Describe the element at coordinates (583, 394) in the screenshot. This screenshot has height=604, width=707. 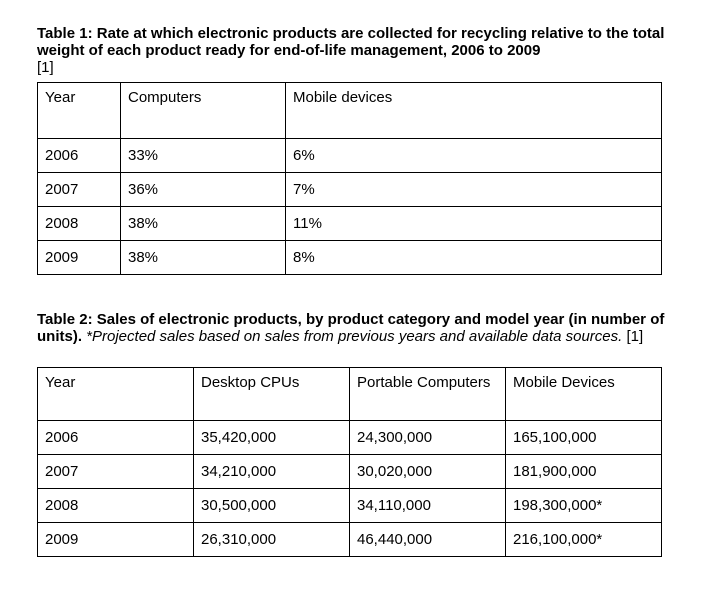
I see `header-cell: Mobile Devices` at that location.